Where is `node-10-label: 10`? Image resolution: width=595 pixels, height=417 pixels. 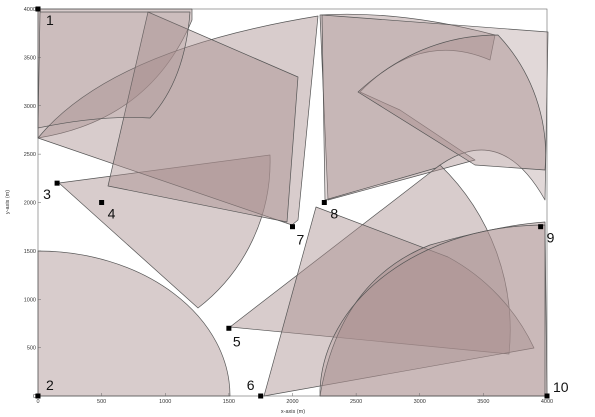
node-10-label: 10 is located at coordinates (561, 387).